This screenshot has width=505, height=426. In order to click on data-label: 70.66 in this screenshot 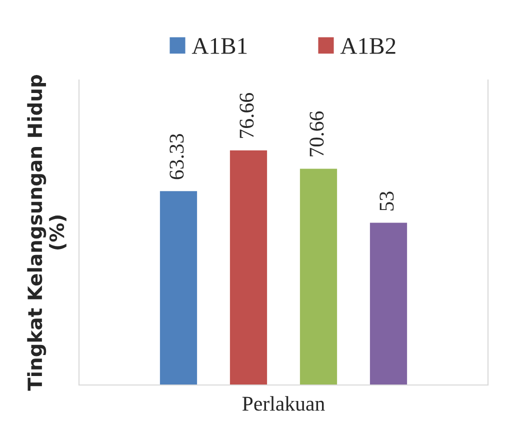, I will do `click(317, 133)`.